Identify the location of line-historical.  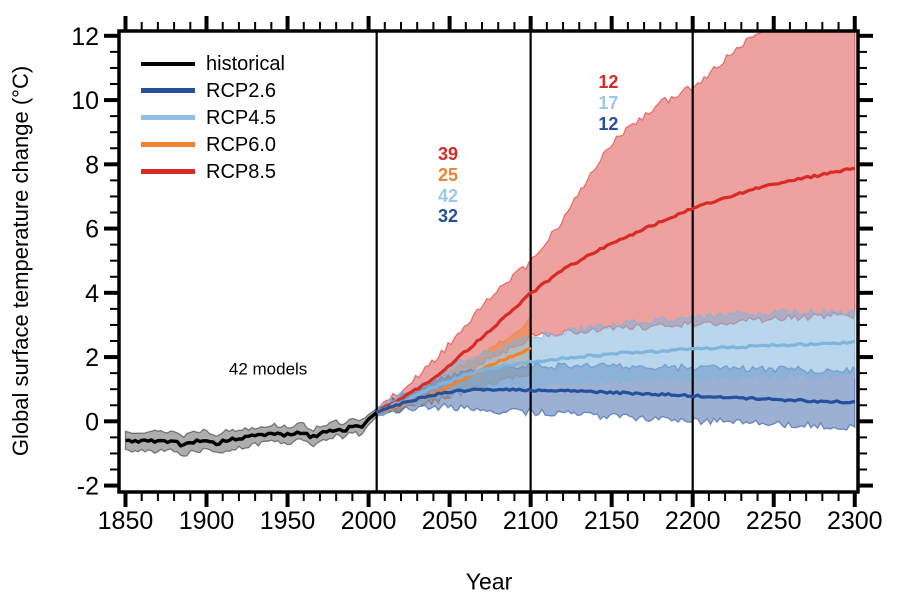
(251, 429).